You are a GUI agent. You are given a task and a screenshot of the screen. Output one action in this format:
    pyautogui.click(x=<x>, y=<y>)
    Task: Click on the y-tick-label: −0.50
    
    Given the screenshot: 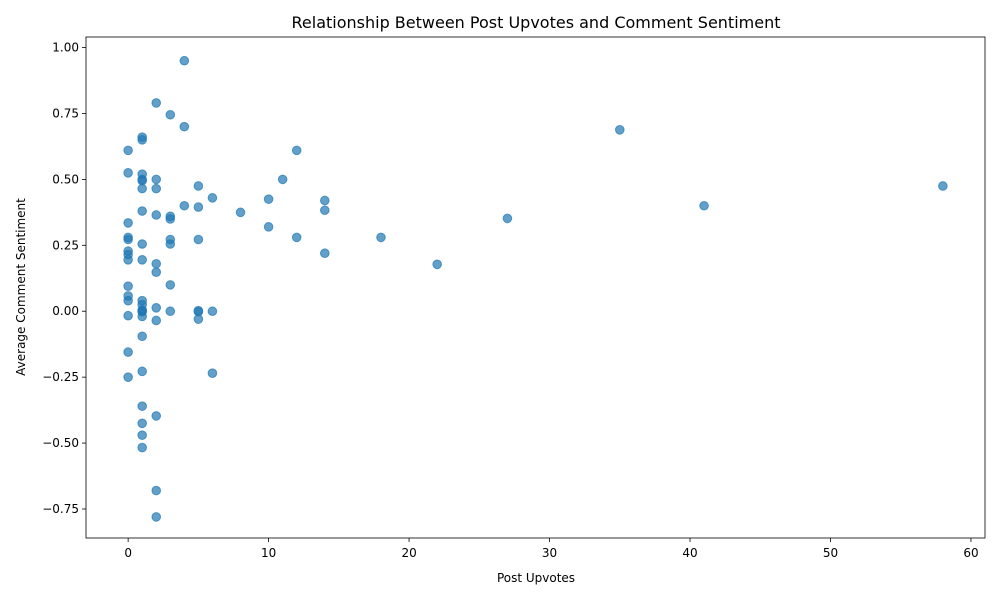 What is the action you would take?
    pyautogui.click(x=60, y=443)
    